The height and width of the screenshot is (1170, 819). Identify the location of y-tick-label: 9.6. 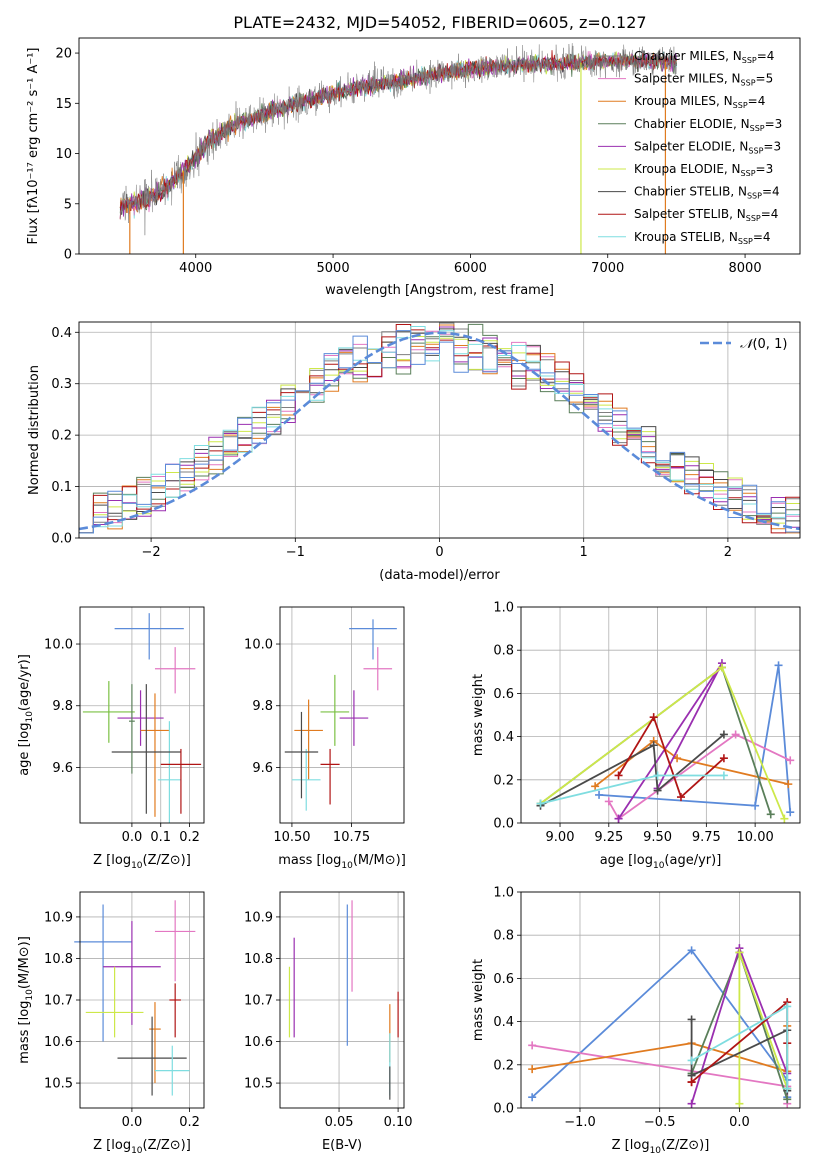
(62, 768).